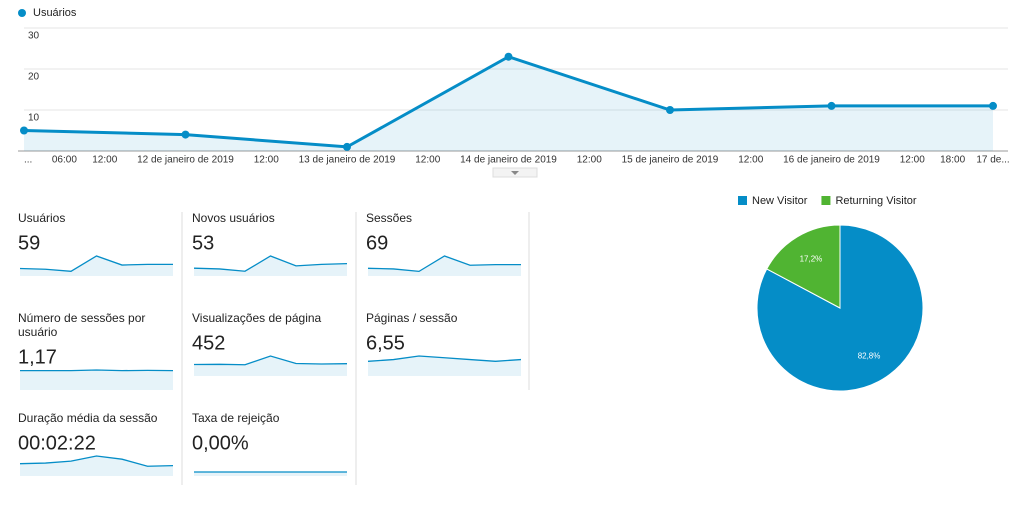 This screenshot has width=1024, height=505. What do you see at coordinates (185, 160) in the screenshot?
I see `x-tick-label: 12 de janeiro de 2019` at bounding box center [185, 160].